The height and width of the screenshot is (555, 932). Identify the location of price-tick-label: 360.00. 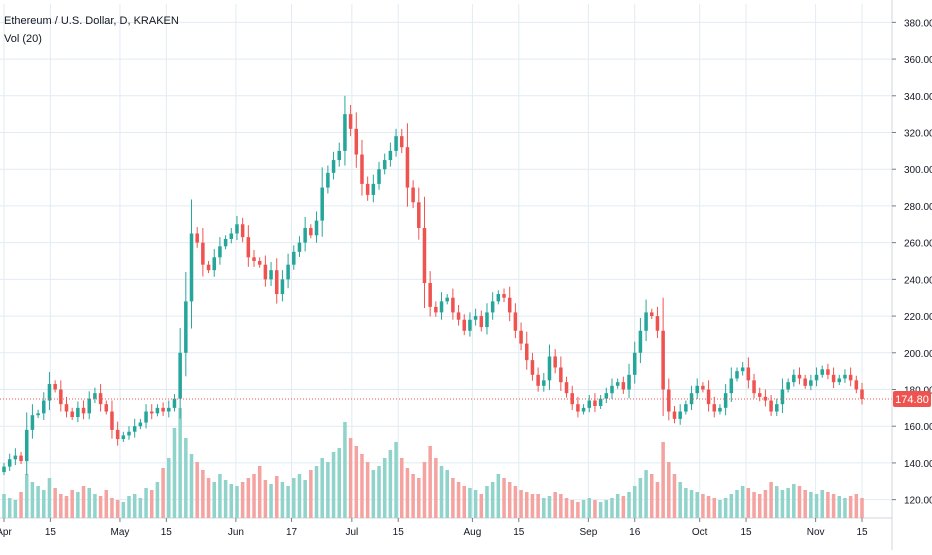
(918, 60).